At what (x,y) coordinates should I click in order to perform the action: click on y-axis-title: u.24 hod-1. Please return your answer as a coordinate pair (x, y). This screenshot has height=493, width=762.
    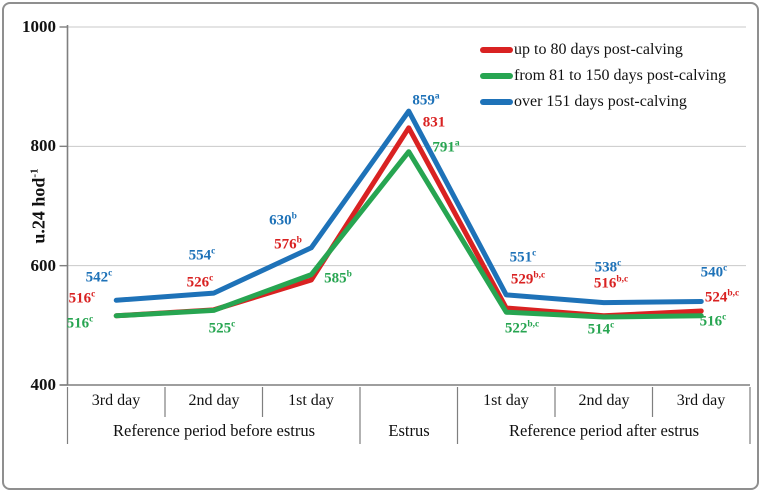
    Looking at the image, I should click on (39, 205).